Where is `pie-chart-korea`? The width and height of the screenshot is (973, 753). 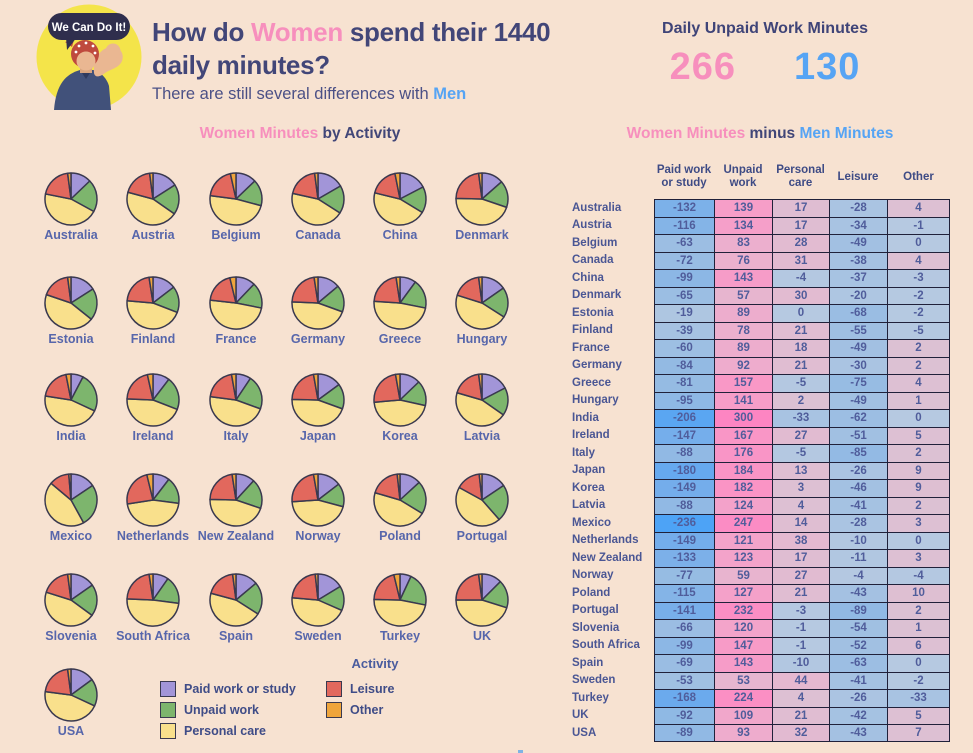
pie-chart-korea is located at coordinates (400, 400).